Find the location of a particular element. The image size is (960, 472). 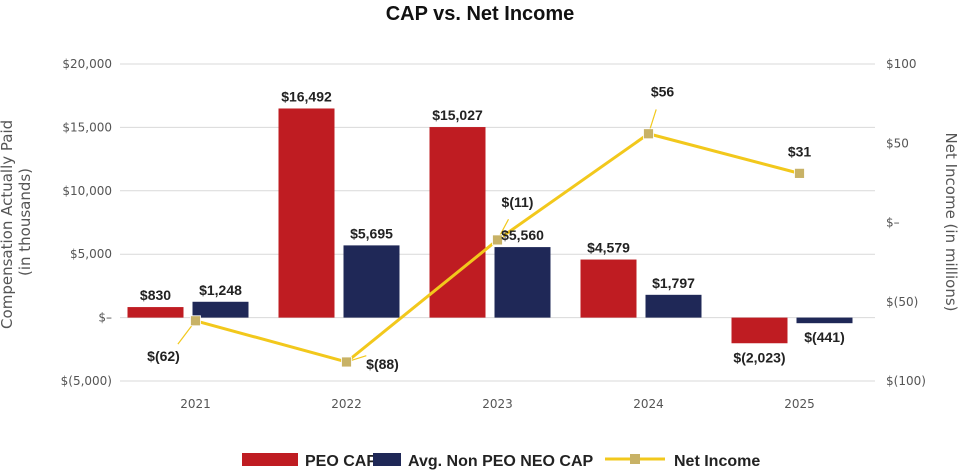

right-tick-label: $– is located at coordinates (893, 223).